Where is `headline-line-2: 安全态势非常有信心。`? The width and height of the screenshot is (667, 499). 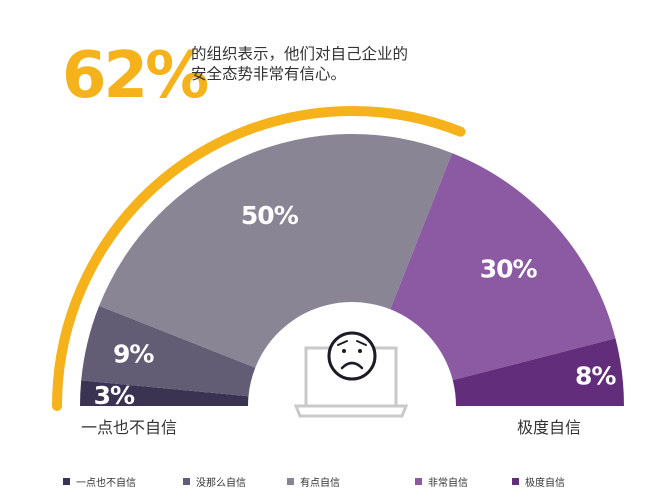 headline-line-2: 安全态势非常有信心。 is located at coordinates (269, 74).